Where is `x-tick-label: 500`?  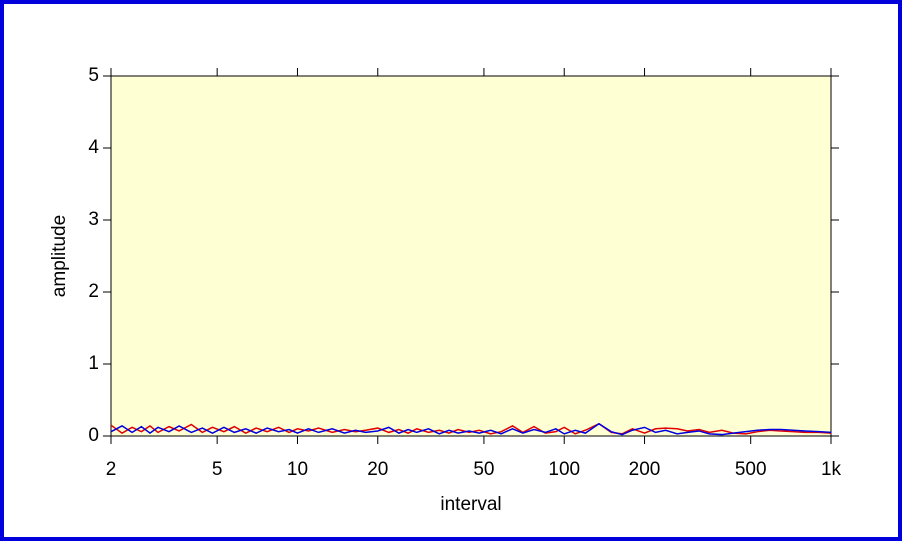
x-tick-label: 500 is located at coordinates (751, 469).